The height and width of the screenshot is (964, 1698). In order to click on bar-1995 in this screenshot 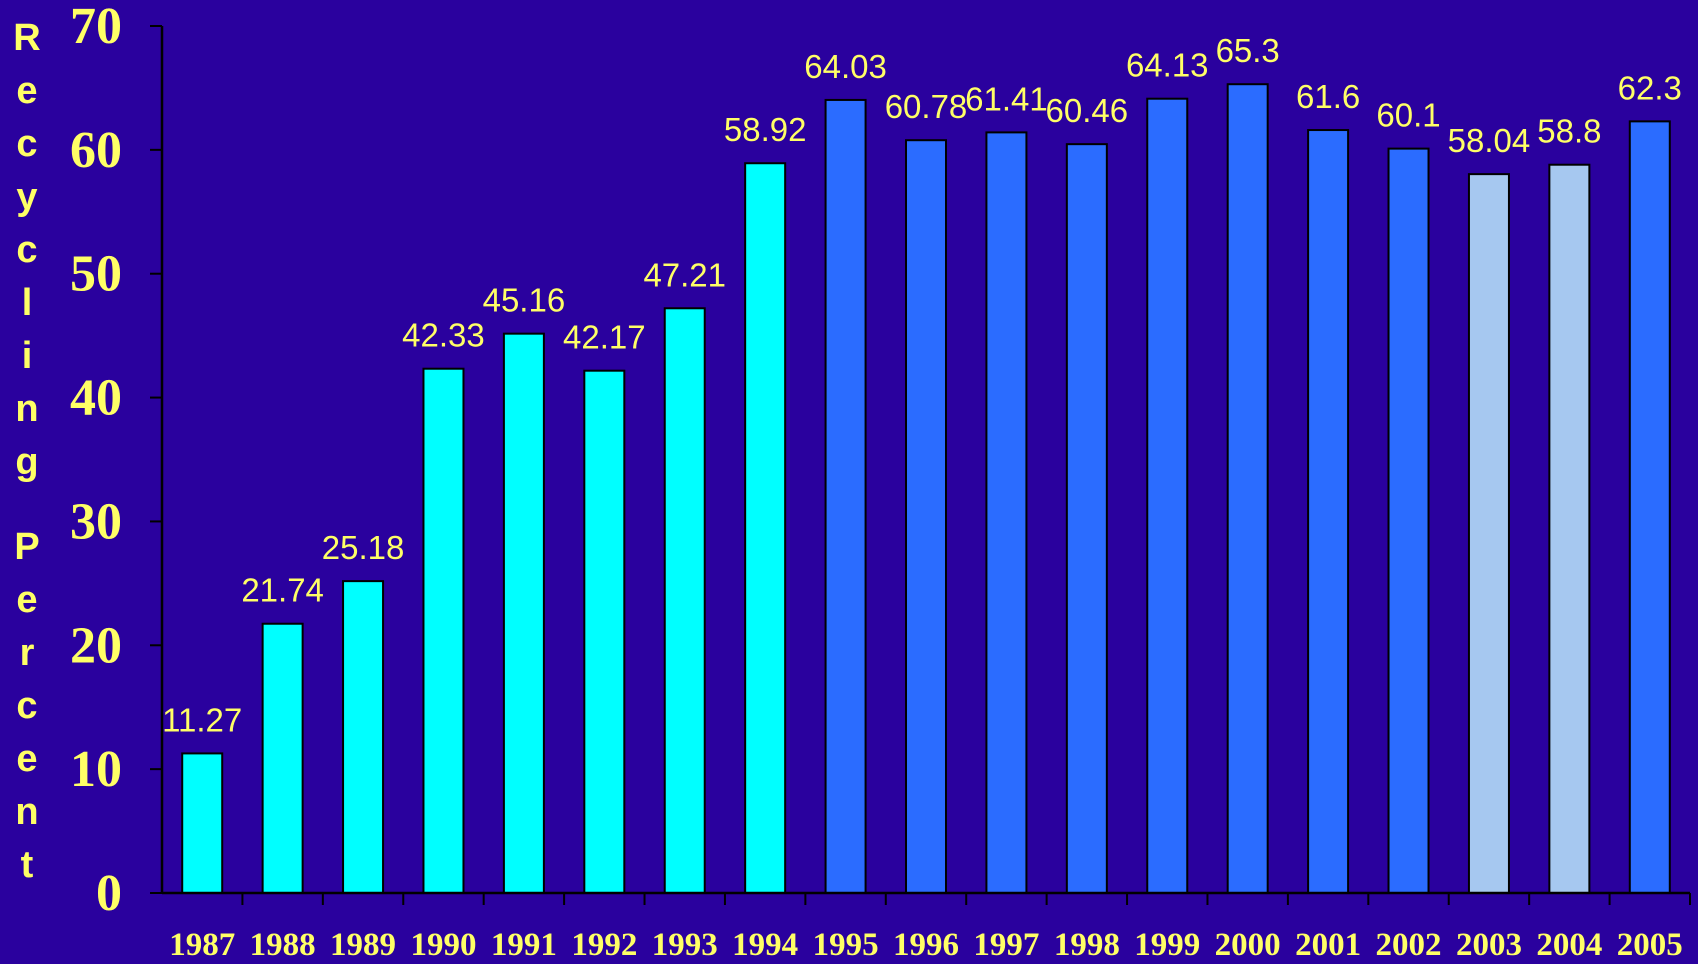, I will do `click(845, 496)`.